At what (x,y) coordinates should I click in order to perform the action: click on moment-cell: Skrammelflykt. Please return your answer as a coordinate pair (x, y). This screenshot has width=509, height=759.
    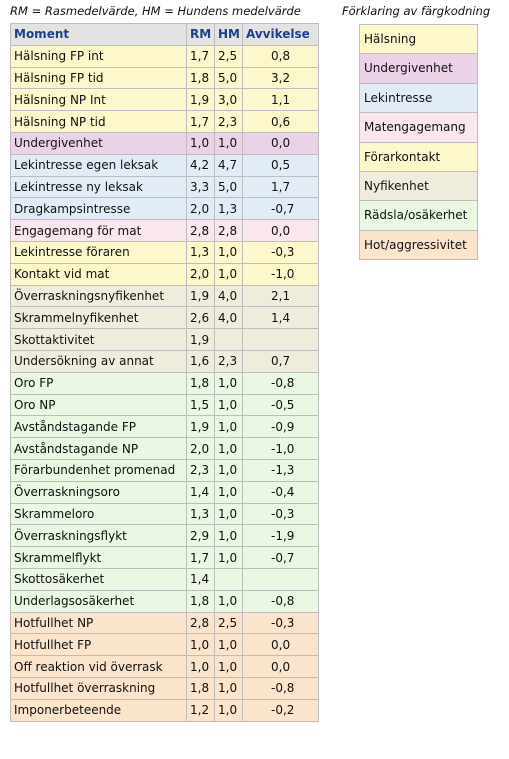
    Looking at the image, I should click on (98, 557).